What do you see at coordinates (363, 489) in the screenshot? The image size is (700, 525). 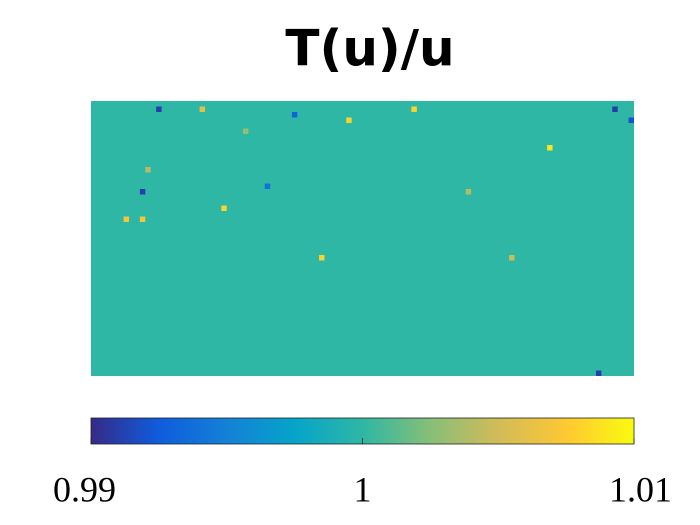 I see `colorbar-tick-label: 1` at bounding box center [363, 489].